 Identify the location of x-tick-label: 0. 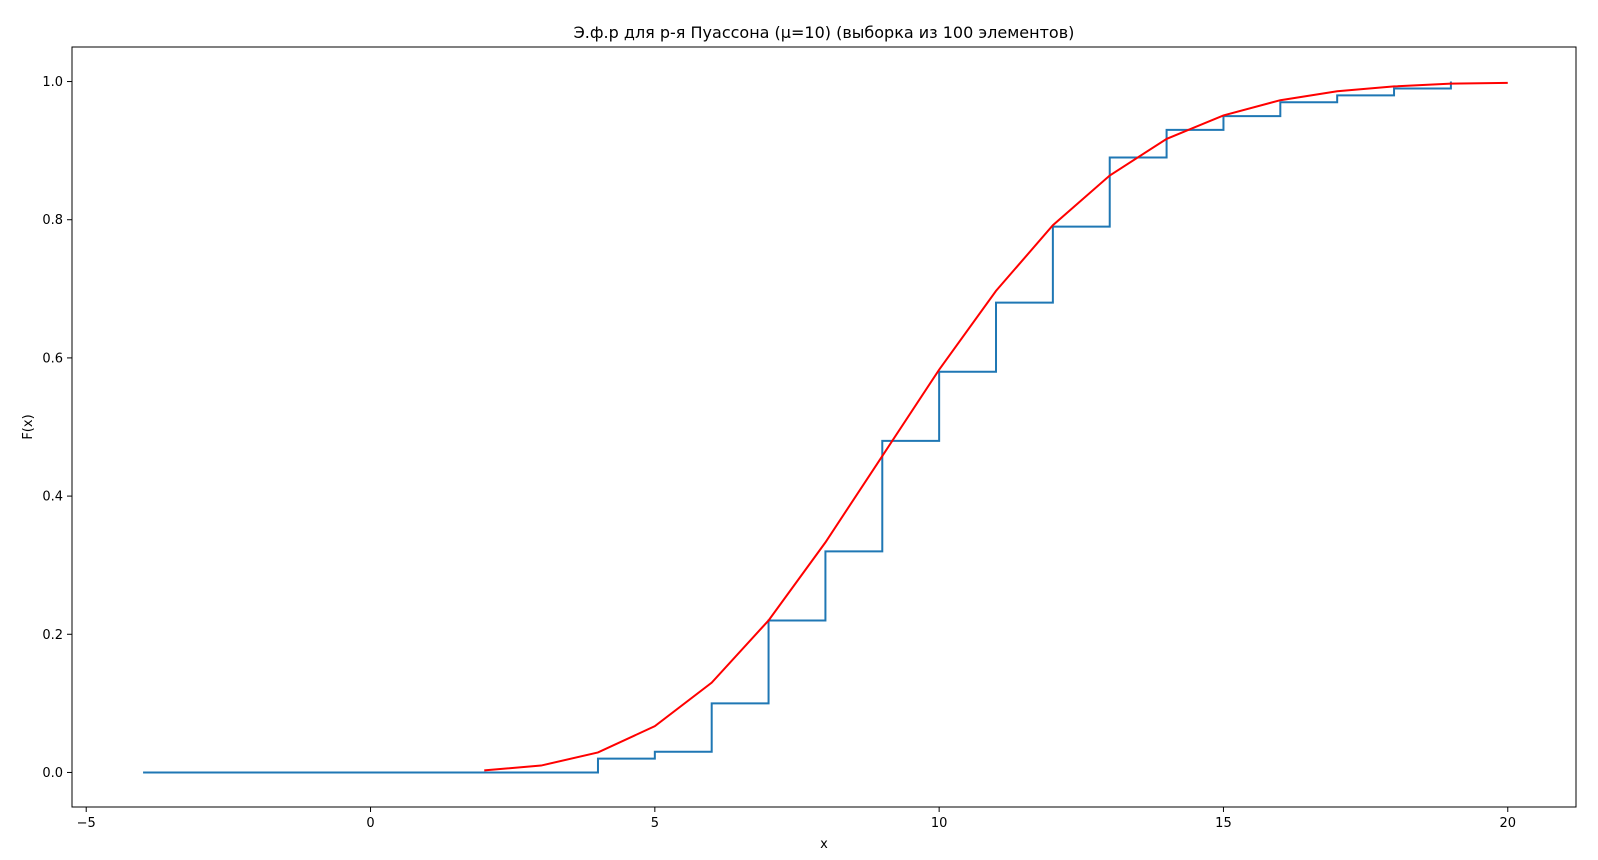
(370, 823).